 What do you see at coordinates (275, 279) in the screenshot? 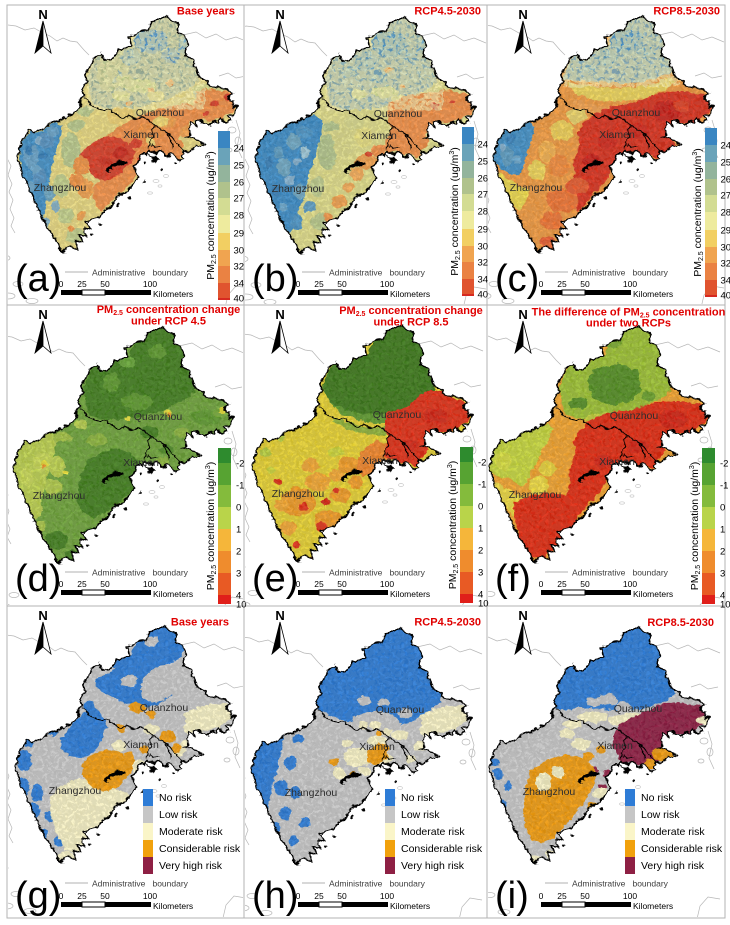
I see `svg-text: (b)` at bounding box center [275, 279].